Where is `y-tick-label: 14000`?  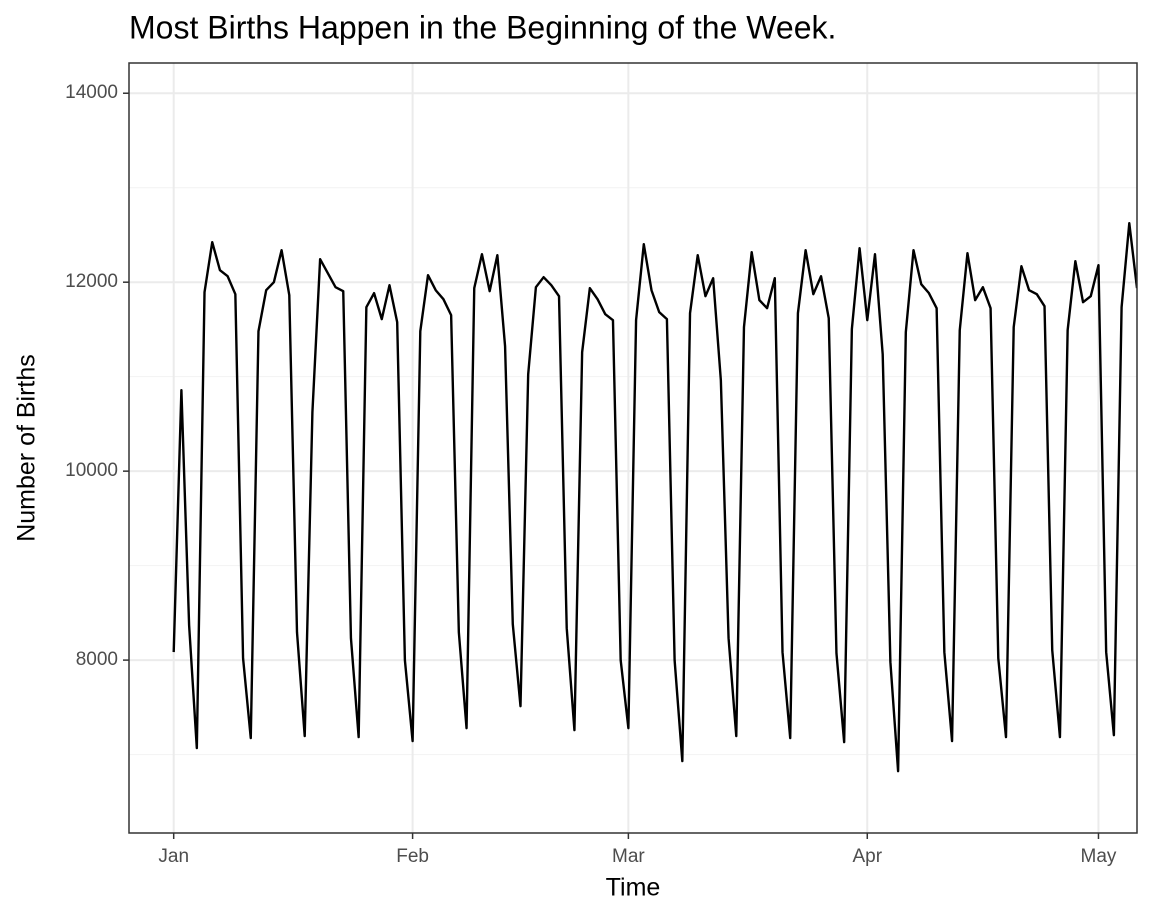
y-tick-label: 14000 is located at coordinates (91, 92).